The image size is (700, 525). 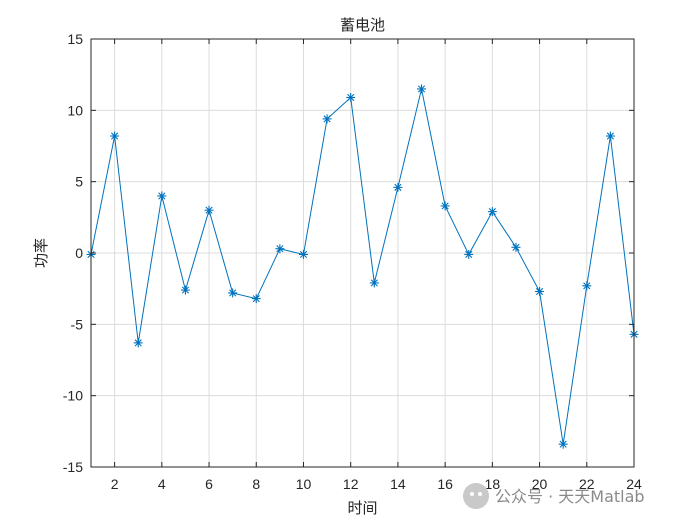 I want to click on x-tick-label: 2, so click(x=115, y=484).